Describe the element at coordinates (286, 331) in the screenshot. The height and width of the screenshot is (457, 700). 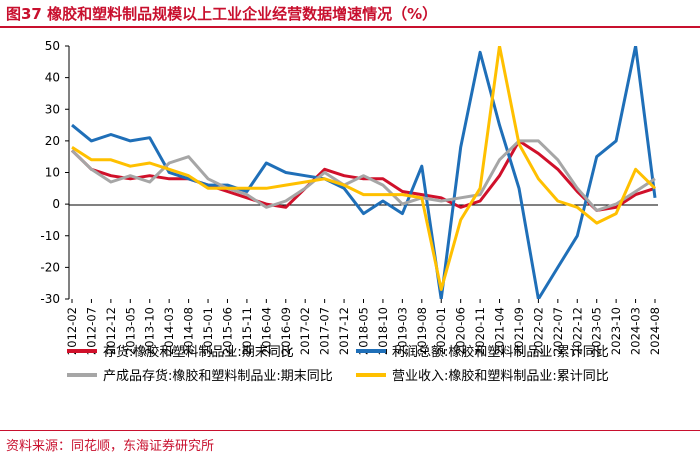
I see `x-tick-label: 2016-09` at that location.